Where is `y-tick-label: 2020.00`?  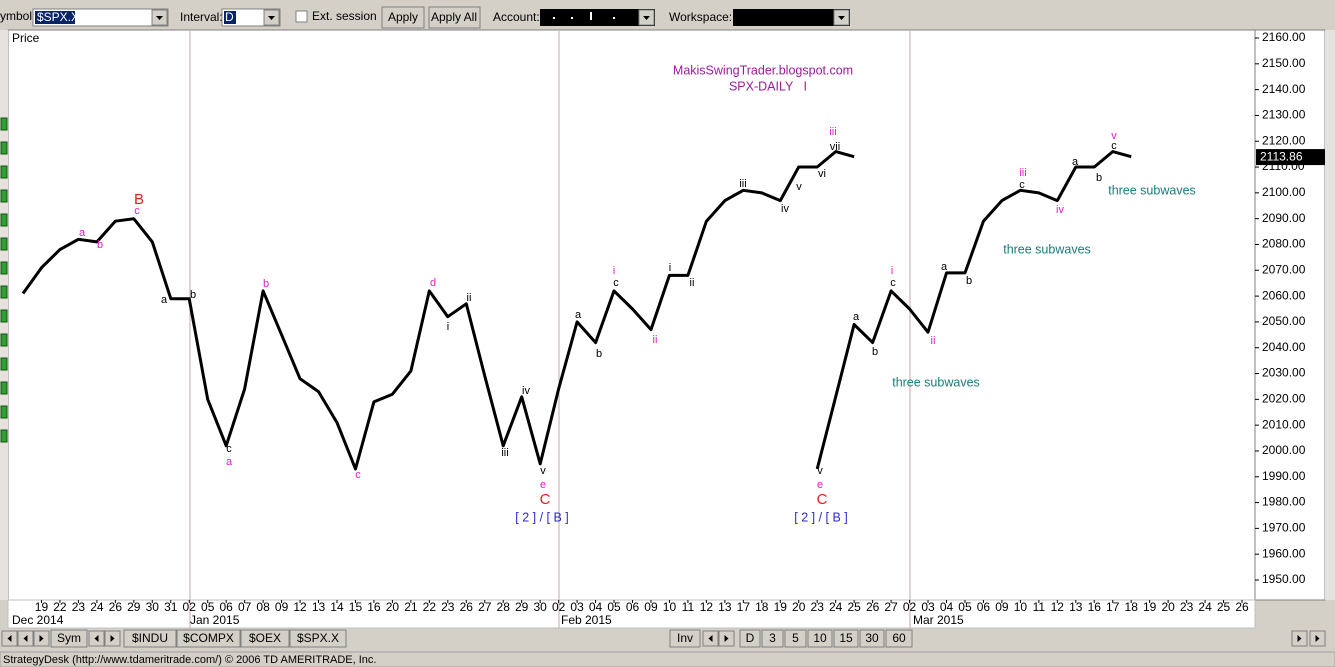 y-tick-label: 2020.00 is located at coordinates (1284, 399).